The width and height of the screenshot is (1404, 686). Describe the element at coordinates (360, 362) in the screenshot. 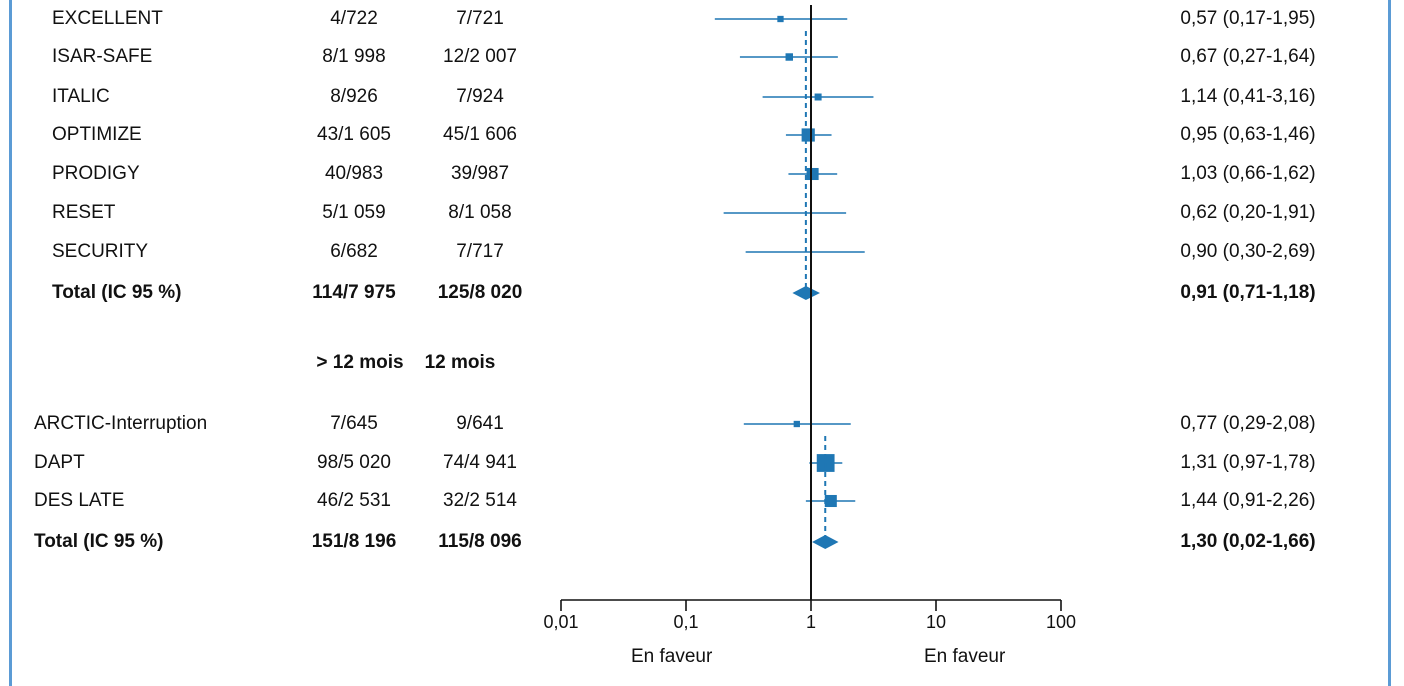

I see `column-header-group1: > 12 mois` at that location.